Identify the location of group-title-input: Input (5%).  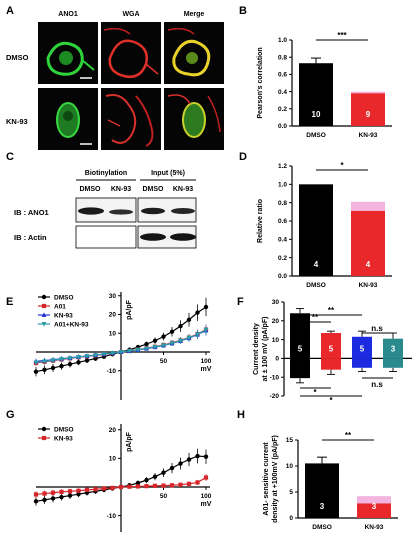
(168, 173).